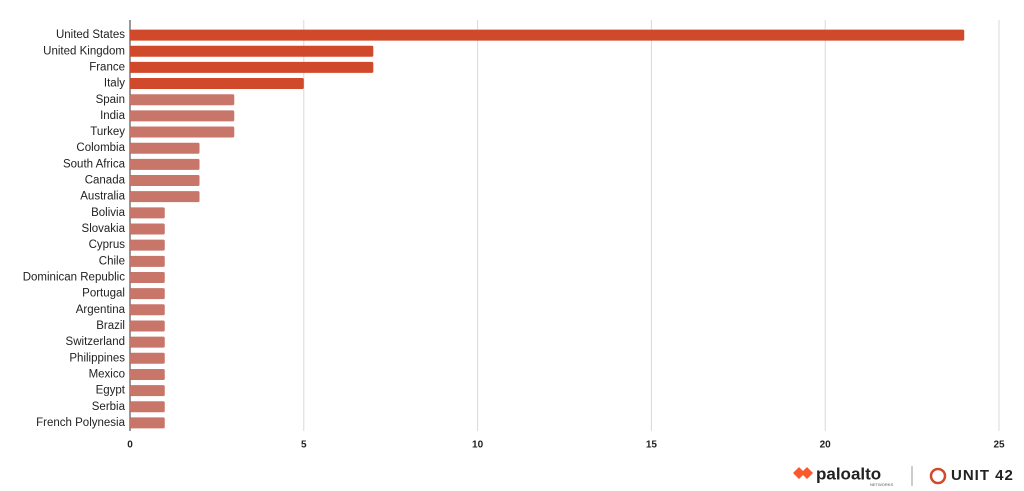 The height and width of the screenshot is (491, 1024). Describe the element at coordinates (881, 484) in the screenshot. I see `brand-sub: NETWORKS` at that location.